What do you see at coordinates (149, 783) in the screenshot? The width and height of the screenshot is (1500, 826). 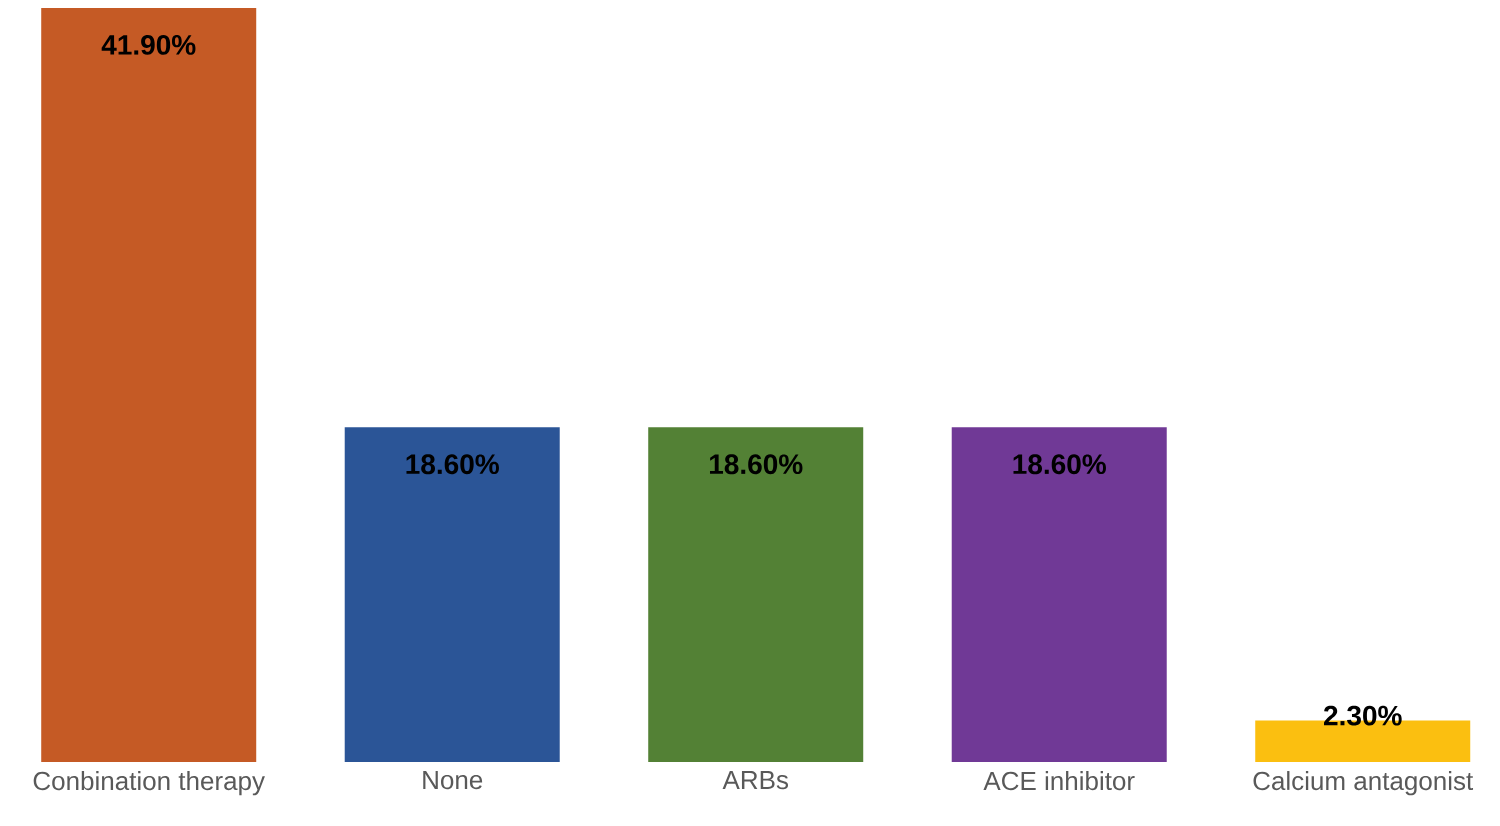 I see `x-tick-label: Conbination therapy` at bounding box center [149, 783].